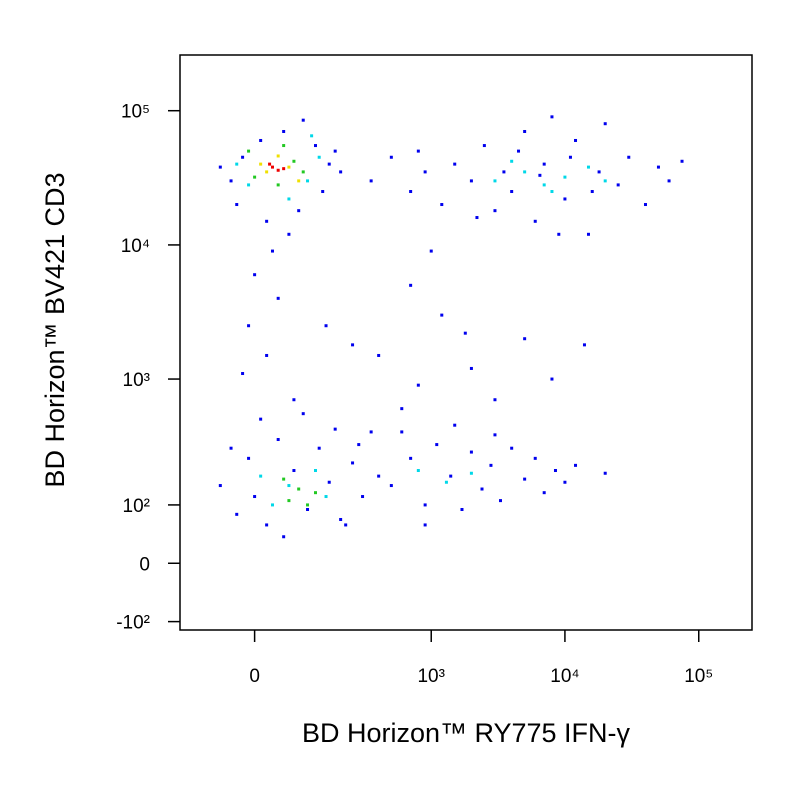 This screenshot has height=800, width=800. I want to click on y-axis-title: BD Horizon™ BV421 CD3, so click(55, 329).